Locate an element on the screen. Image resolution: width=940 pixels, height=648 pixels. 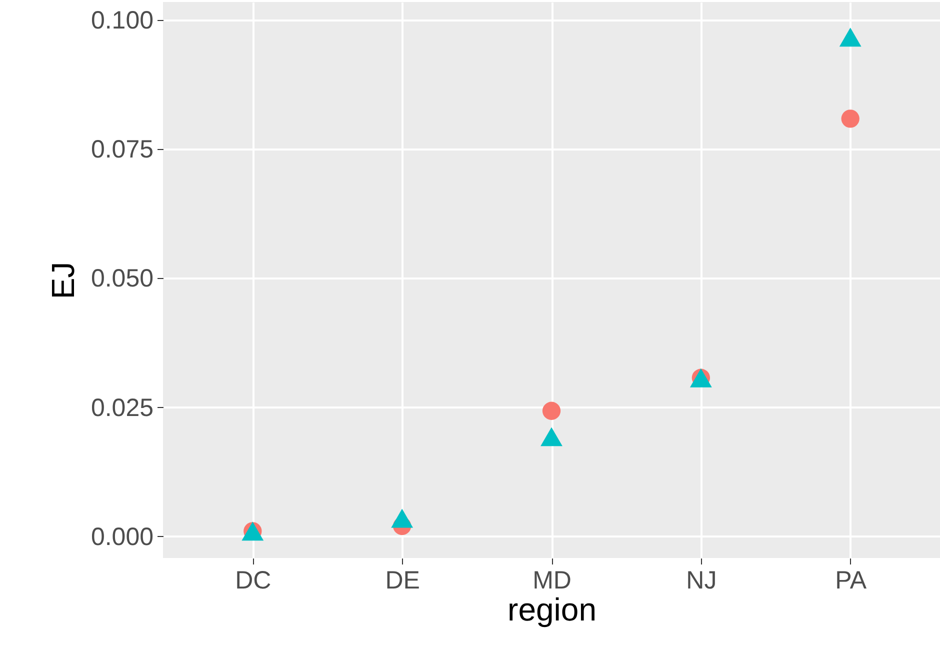
y-axis-title: EJ is located at coordinates (62, 281).